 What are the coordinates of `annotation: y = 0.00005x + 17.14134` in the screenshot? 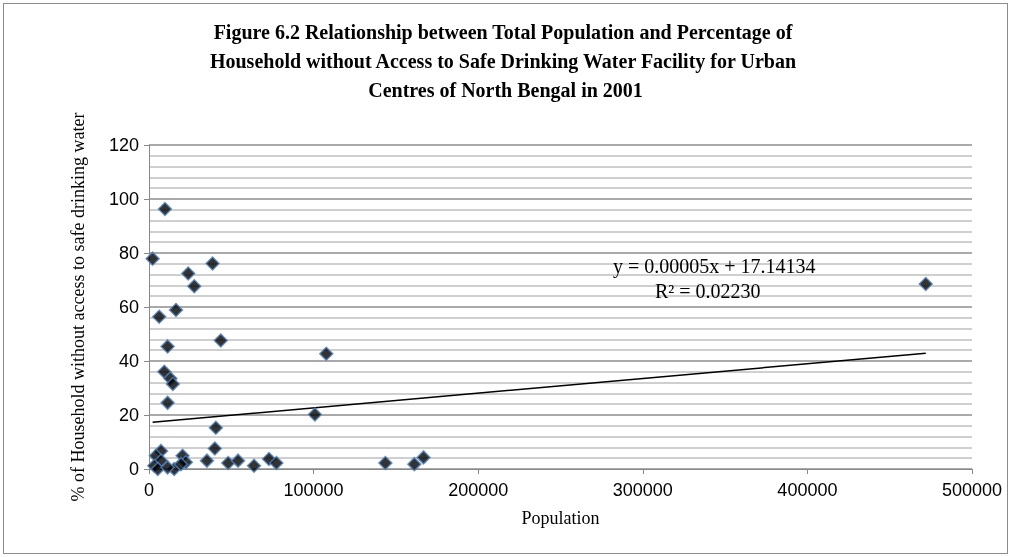 It's located at (714, 266).